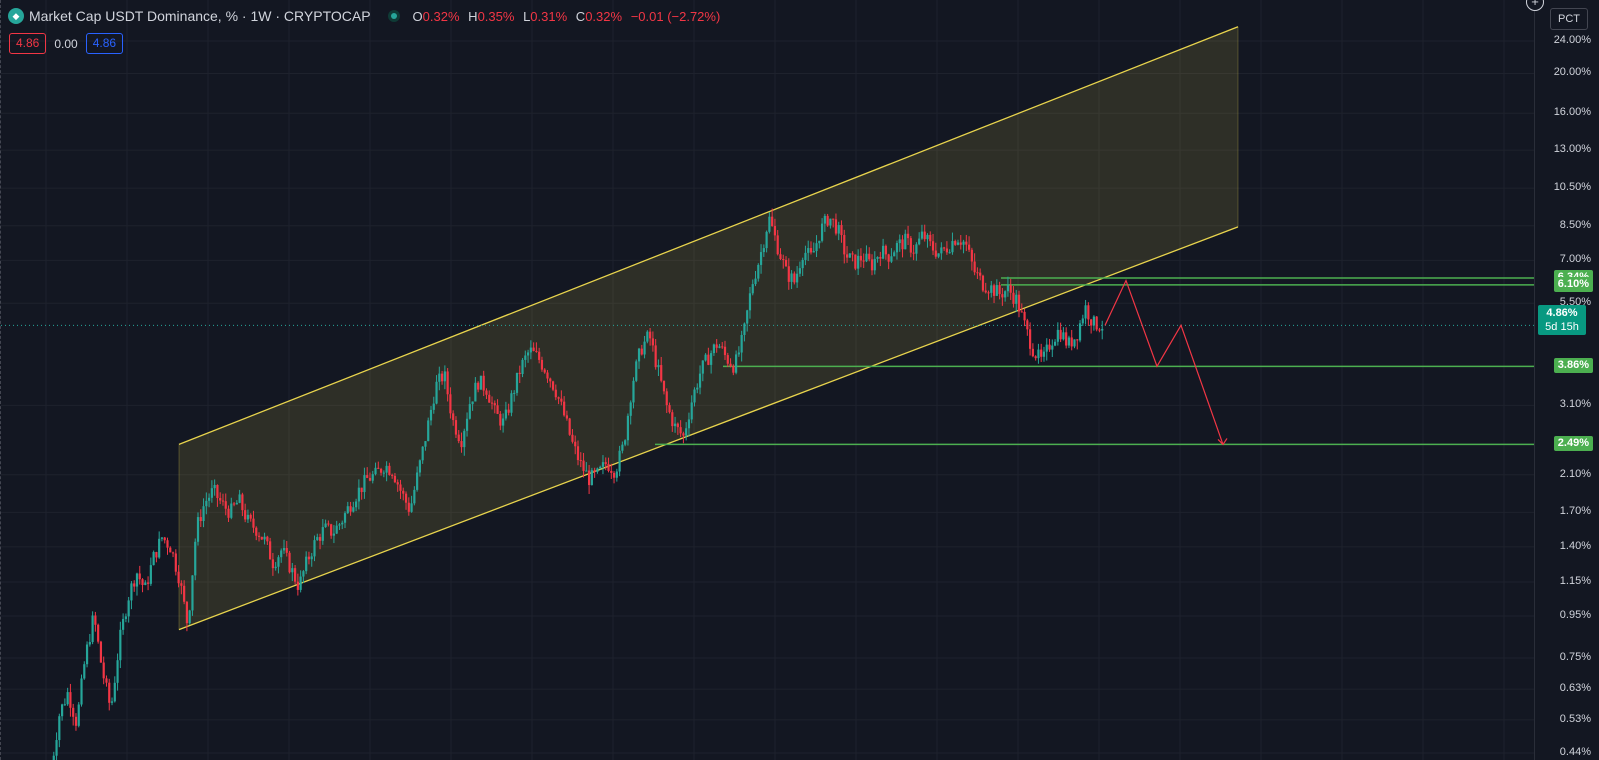 The width and height of the screenshot is (1599, 760). Describe the element at coordinates (16, 16) in the screenshot. I see `diamond-icon: ◆` at that location.